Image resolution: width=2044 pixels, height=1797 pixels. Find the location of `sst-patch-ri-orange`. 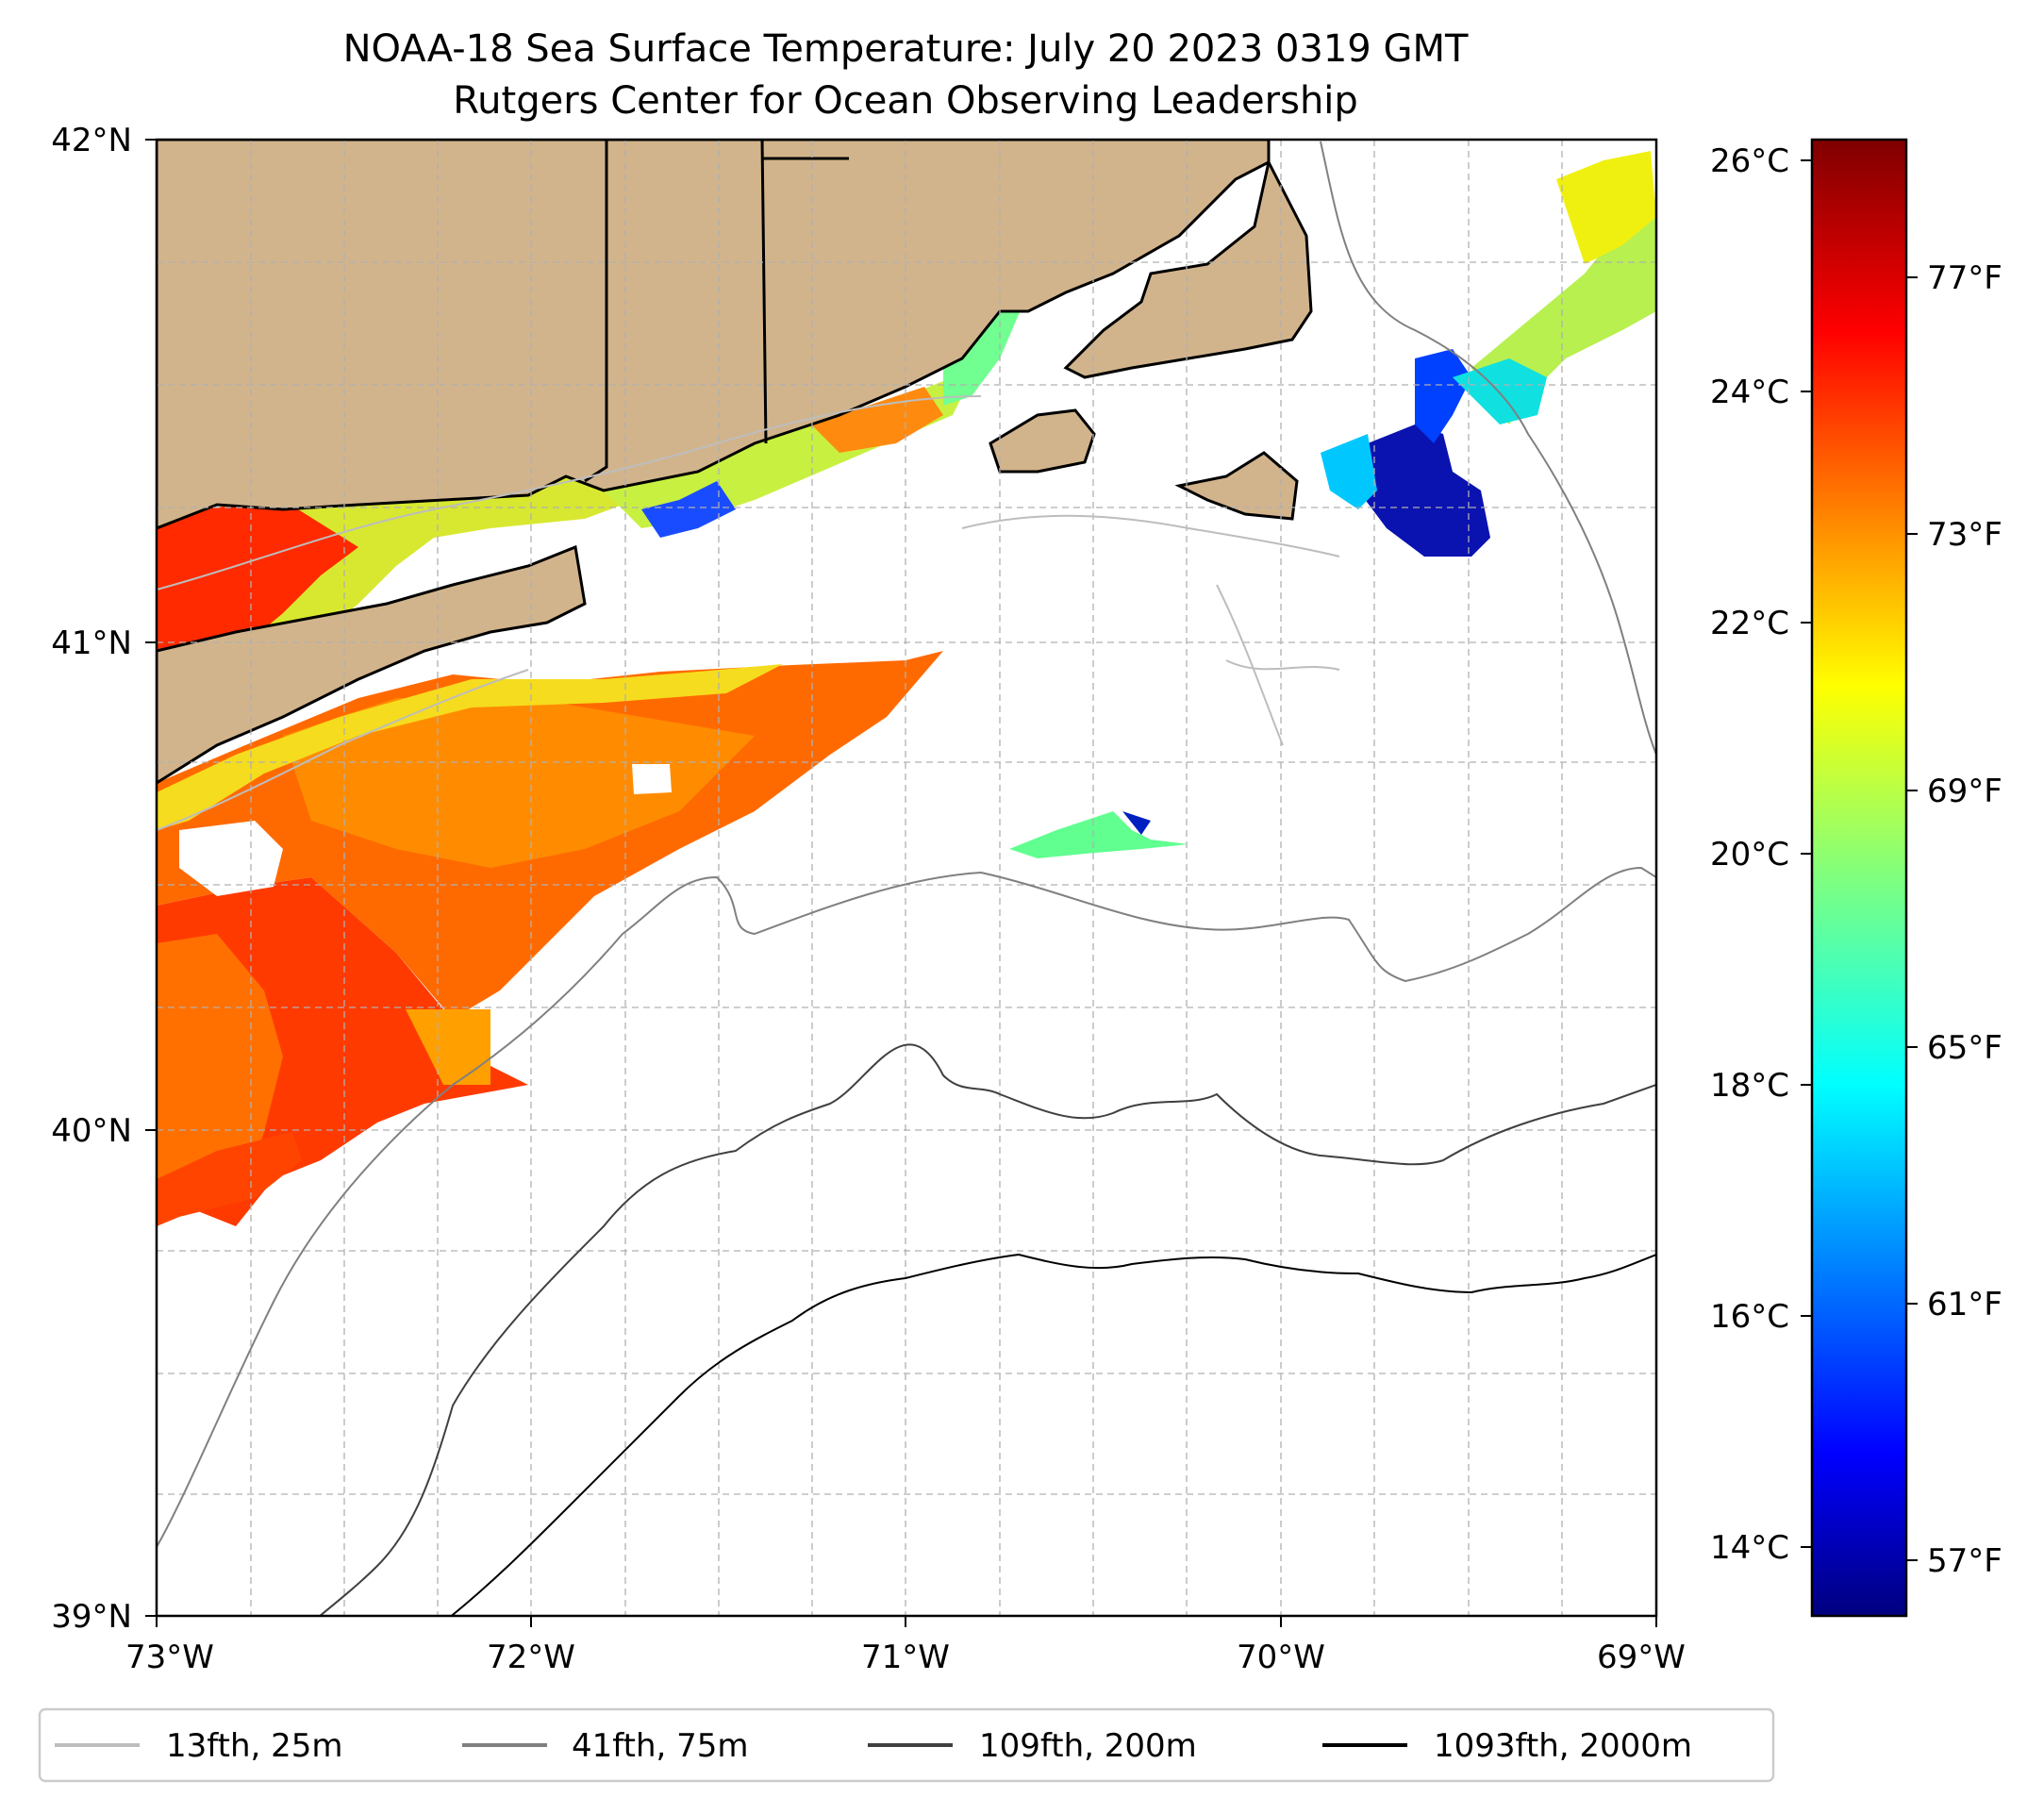

sst-patch-ri-orange is located at coordinates (877, 420).